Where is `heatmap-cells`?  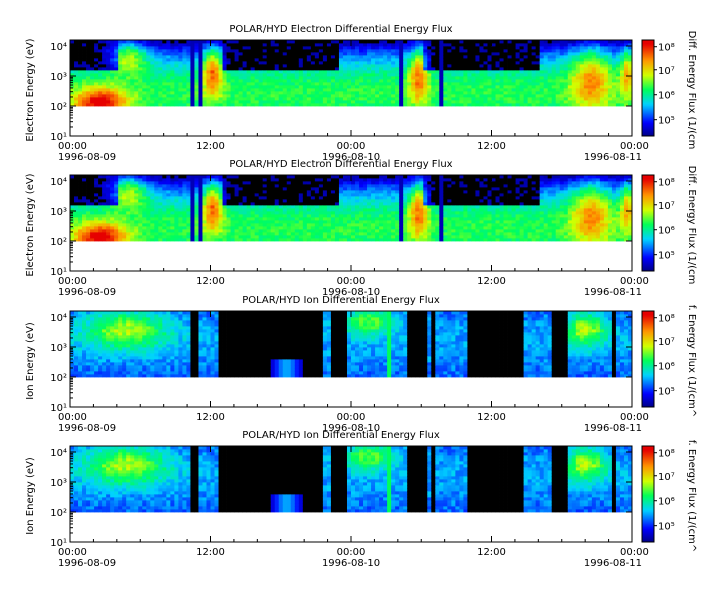
heatmap-cells is located at coordinates (351, 208).